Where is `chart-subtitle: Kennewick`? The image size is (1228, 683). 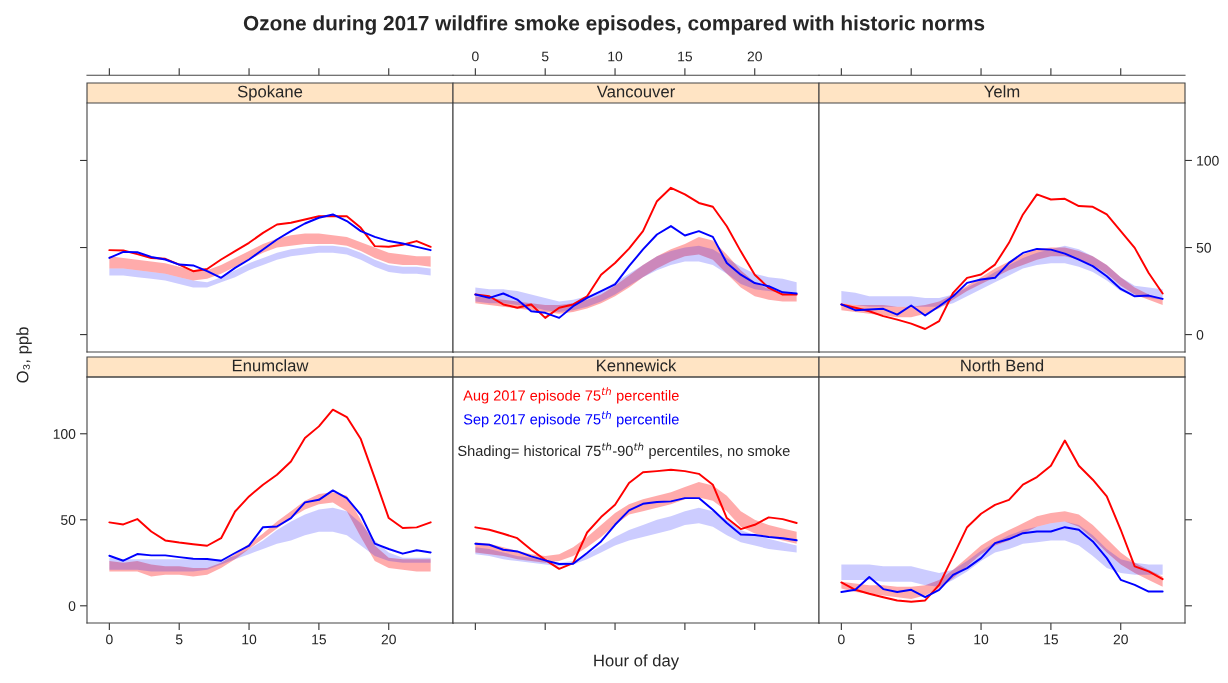 chart-subtitle: Kennewick is located at coordinates (637, 365).